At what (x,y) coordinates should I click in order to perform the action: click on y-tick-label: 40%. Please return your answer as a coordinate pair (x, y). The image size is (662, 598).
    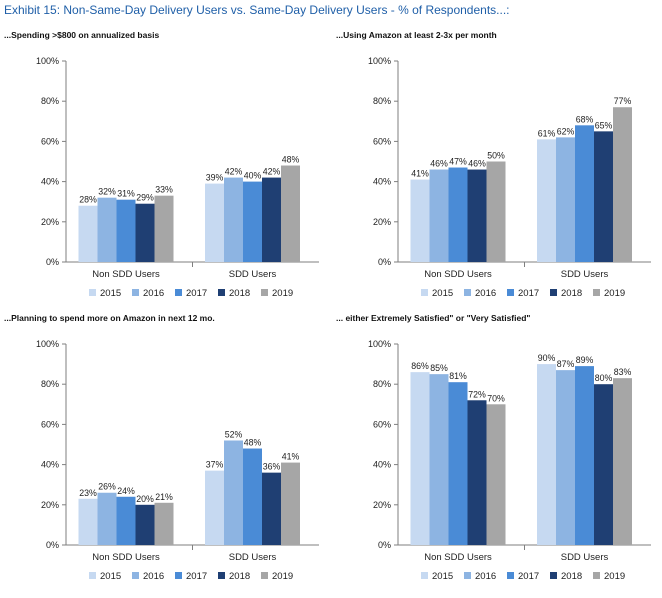
    Looking at the image, I should click on (50, 465).